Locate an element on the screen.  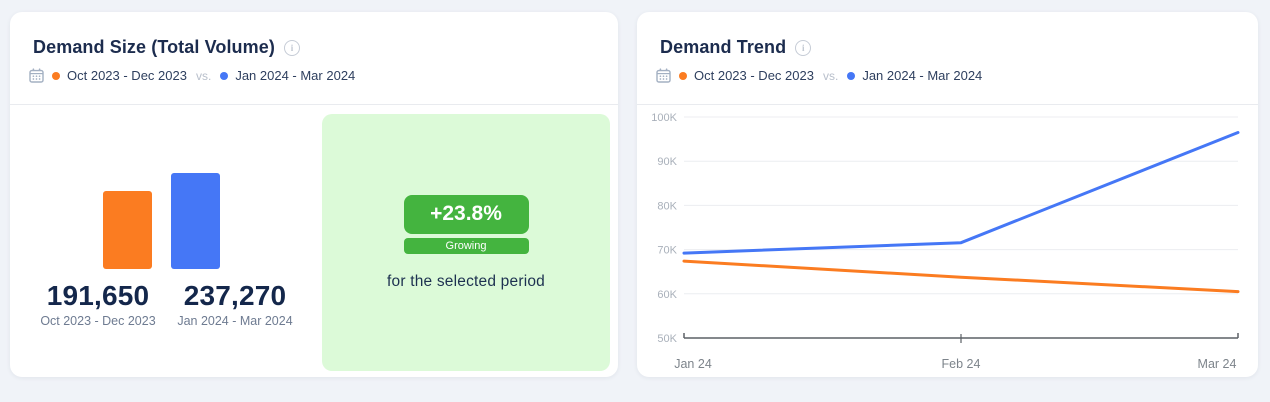
demand-size-title: Demand Size (Total Volume) is located at coordinates (154, 47).